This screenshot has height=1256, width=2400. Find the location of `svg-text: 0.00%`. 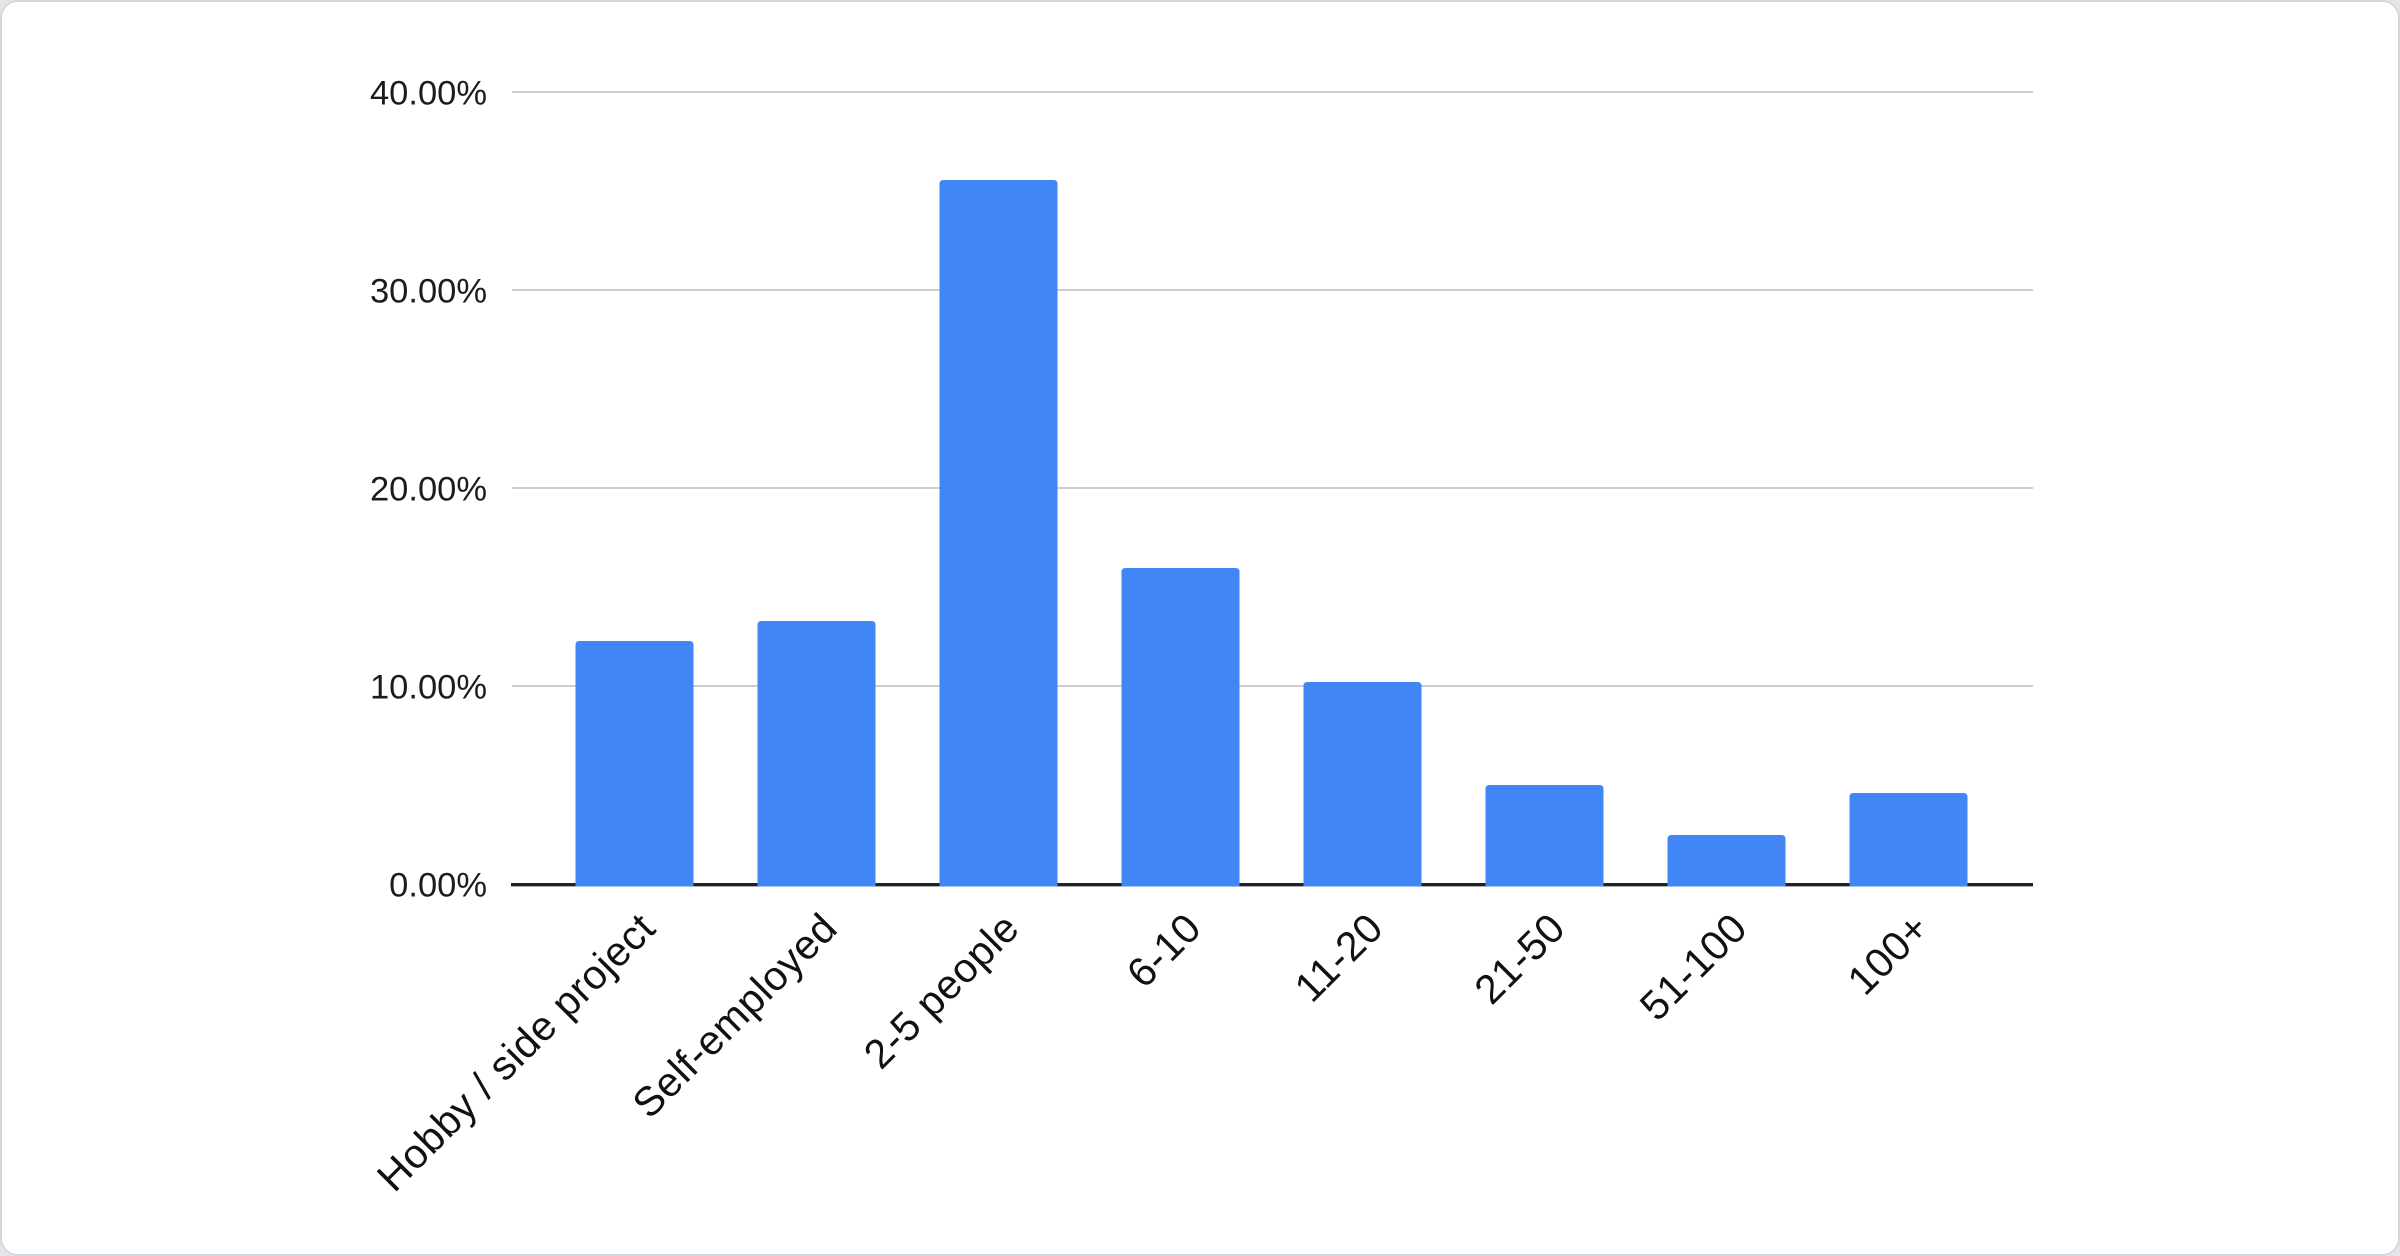

svg-text: 0.00% is located at coordinates (438, 886).